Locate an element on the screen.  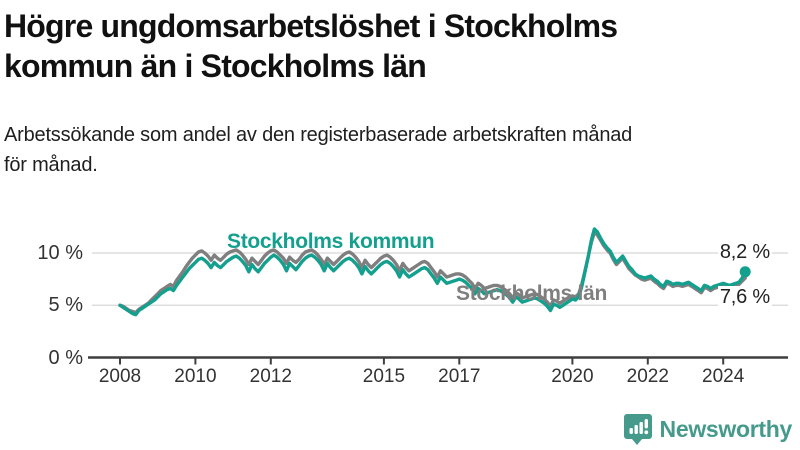
title-line-1: Högre ungdomsarbetslöshet i Stockholms is located at coordinates (311, 26).